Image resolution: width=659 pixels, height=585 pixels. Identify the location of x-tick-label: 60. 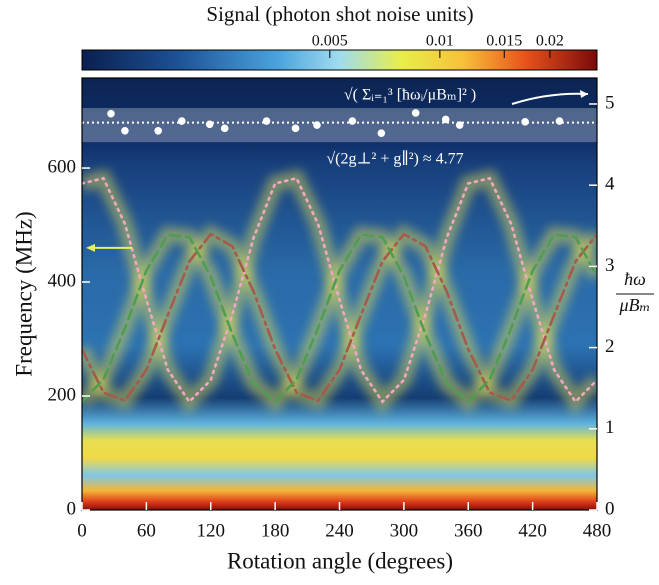
(146, 530).